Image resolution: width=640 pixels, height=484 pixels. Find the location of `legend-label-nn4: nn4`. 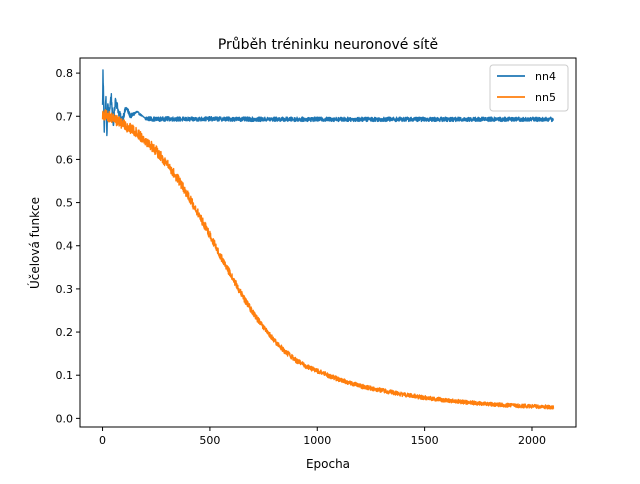

legend-label-nn4: nn4 is located at coordinates (545, 76).